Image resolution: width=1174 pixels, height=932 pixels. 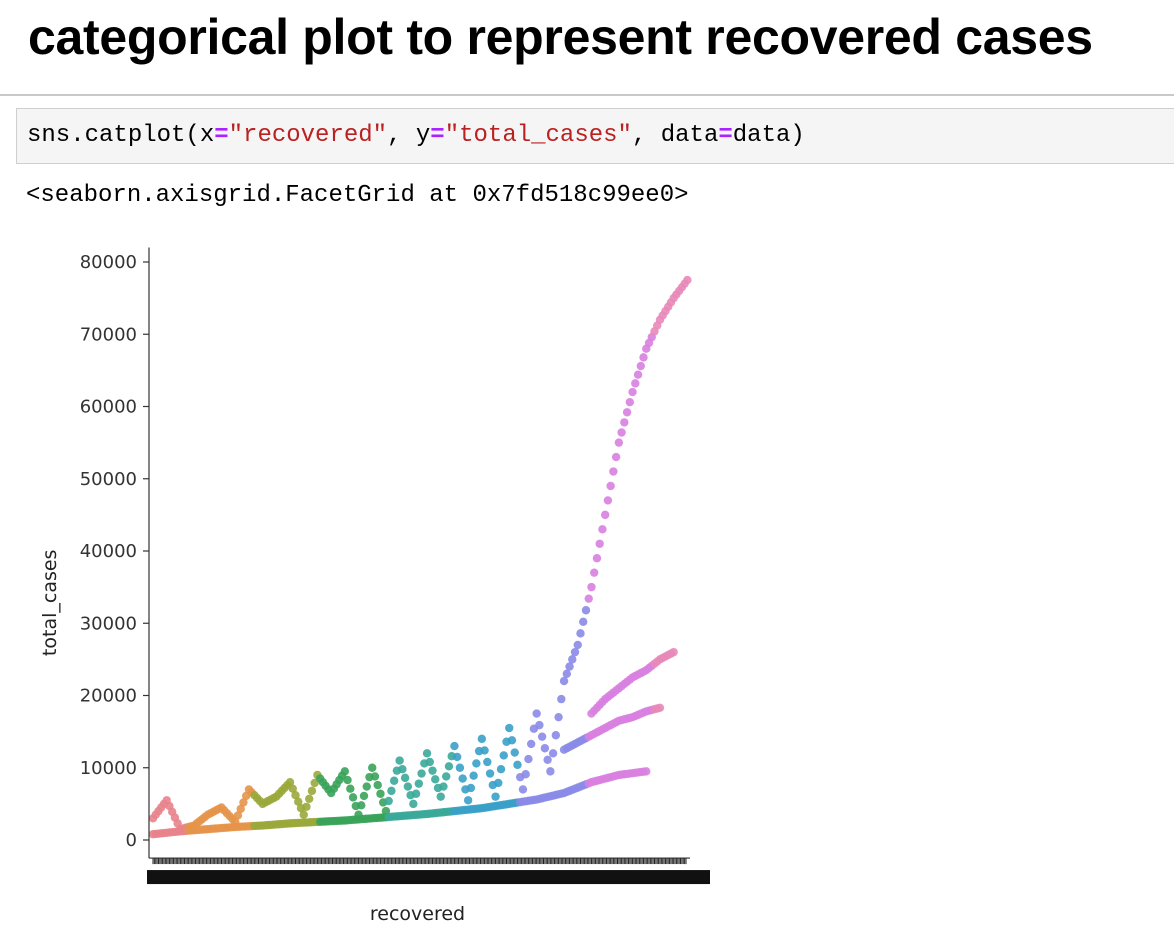 What do you see at coordinates (108, 768) in the screenshot?
I see `y-tick-label: 10000` at bounding box center [108, 768].